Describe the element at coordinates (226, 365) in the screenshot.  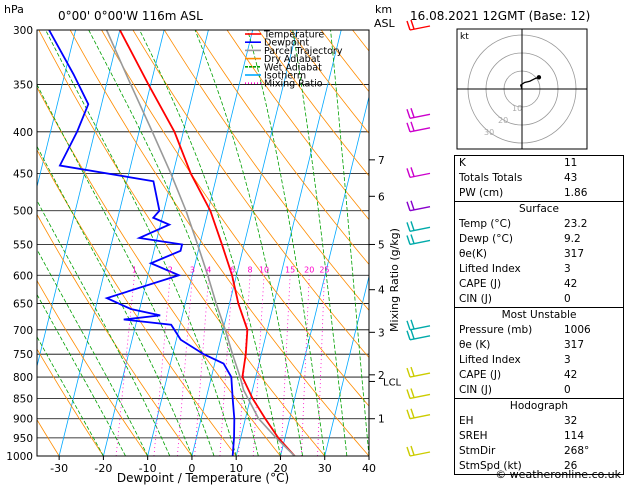
I see `mixing-ratio-line` at that location.